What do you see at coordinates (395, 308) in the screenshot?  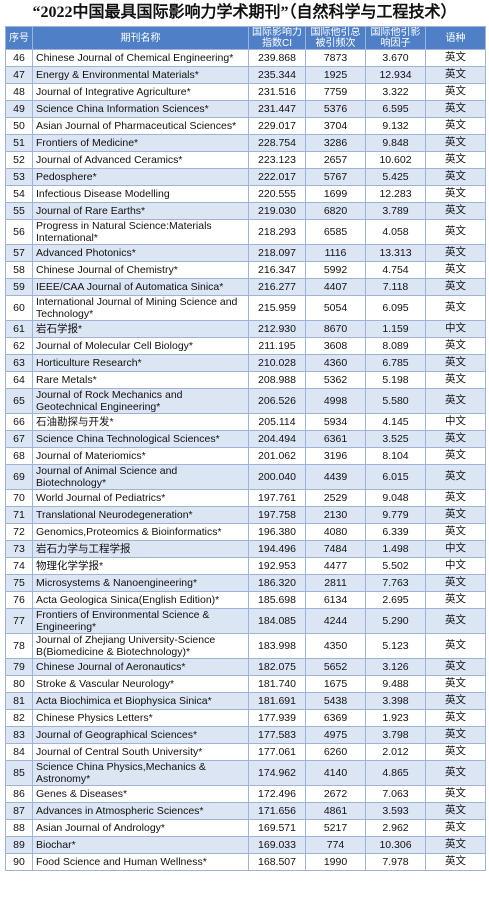 I see `impact-factor-cell: 6.095` at bounding box center [395, 308].